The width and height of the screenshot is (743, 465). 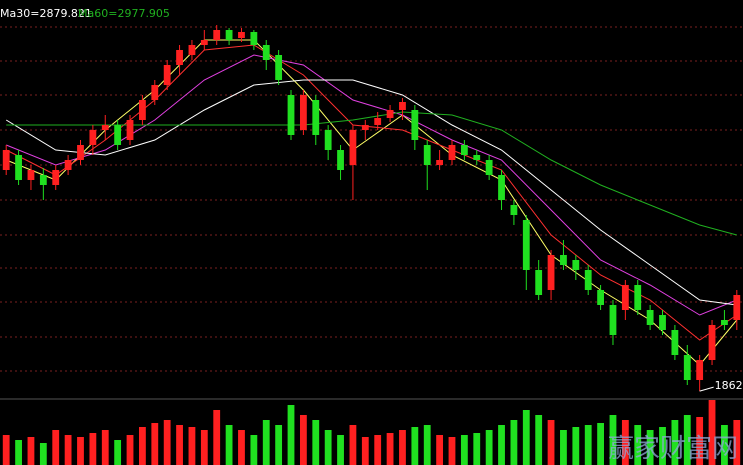 I want to click on legend-item: Ma30=2879.821, so click(x=46, y=13).